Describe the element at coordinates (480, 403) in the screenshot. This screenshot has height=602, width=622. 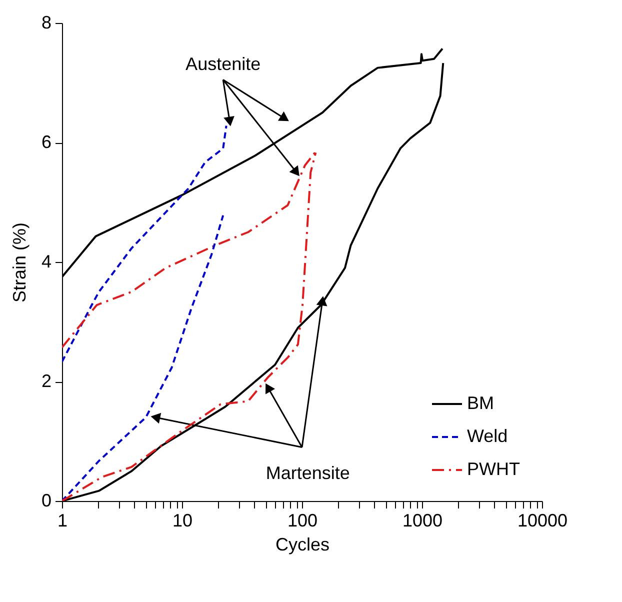
I see `legend-label: BM` at that location.